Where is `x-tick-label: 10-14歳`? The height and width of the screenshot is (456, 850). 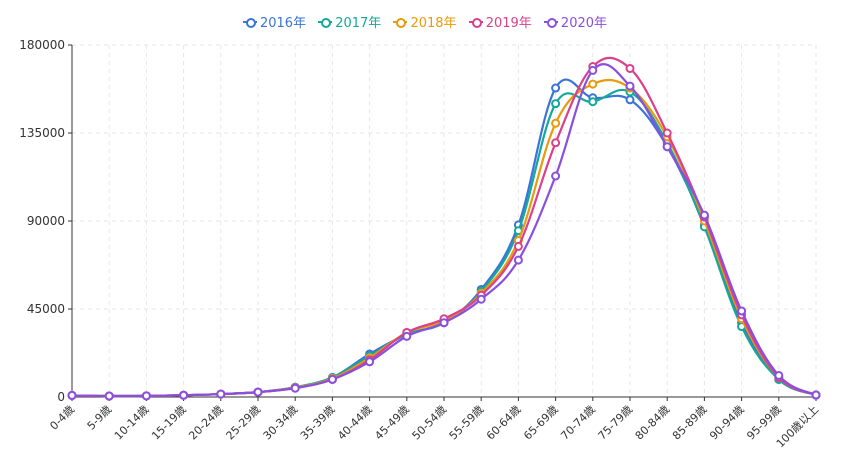
x-tick-label: 10-14歳 is located at coordinates (132, 423).